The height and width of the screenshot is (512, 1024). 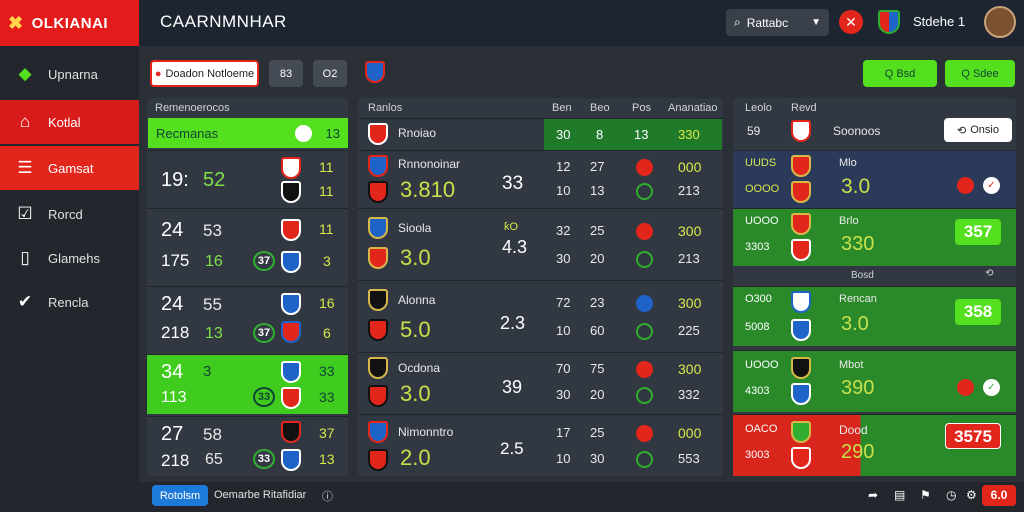 What do you see at coordinates (762, 189) in the screenshot?
I see `cell: OOOO` at bounding box center [762, 189].